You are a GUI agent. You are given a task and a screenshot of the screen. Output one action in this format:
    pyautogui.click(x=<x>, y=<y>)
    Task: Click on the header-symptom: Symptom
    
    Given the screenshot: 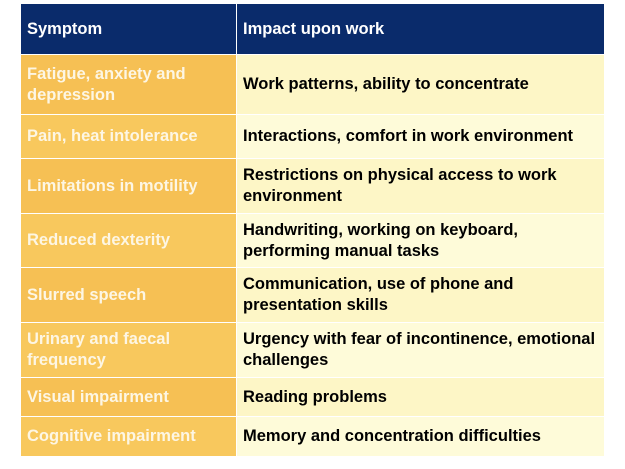 What is the action you would take?
    pyautogui.click(x=129, y=29)
    